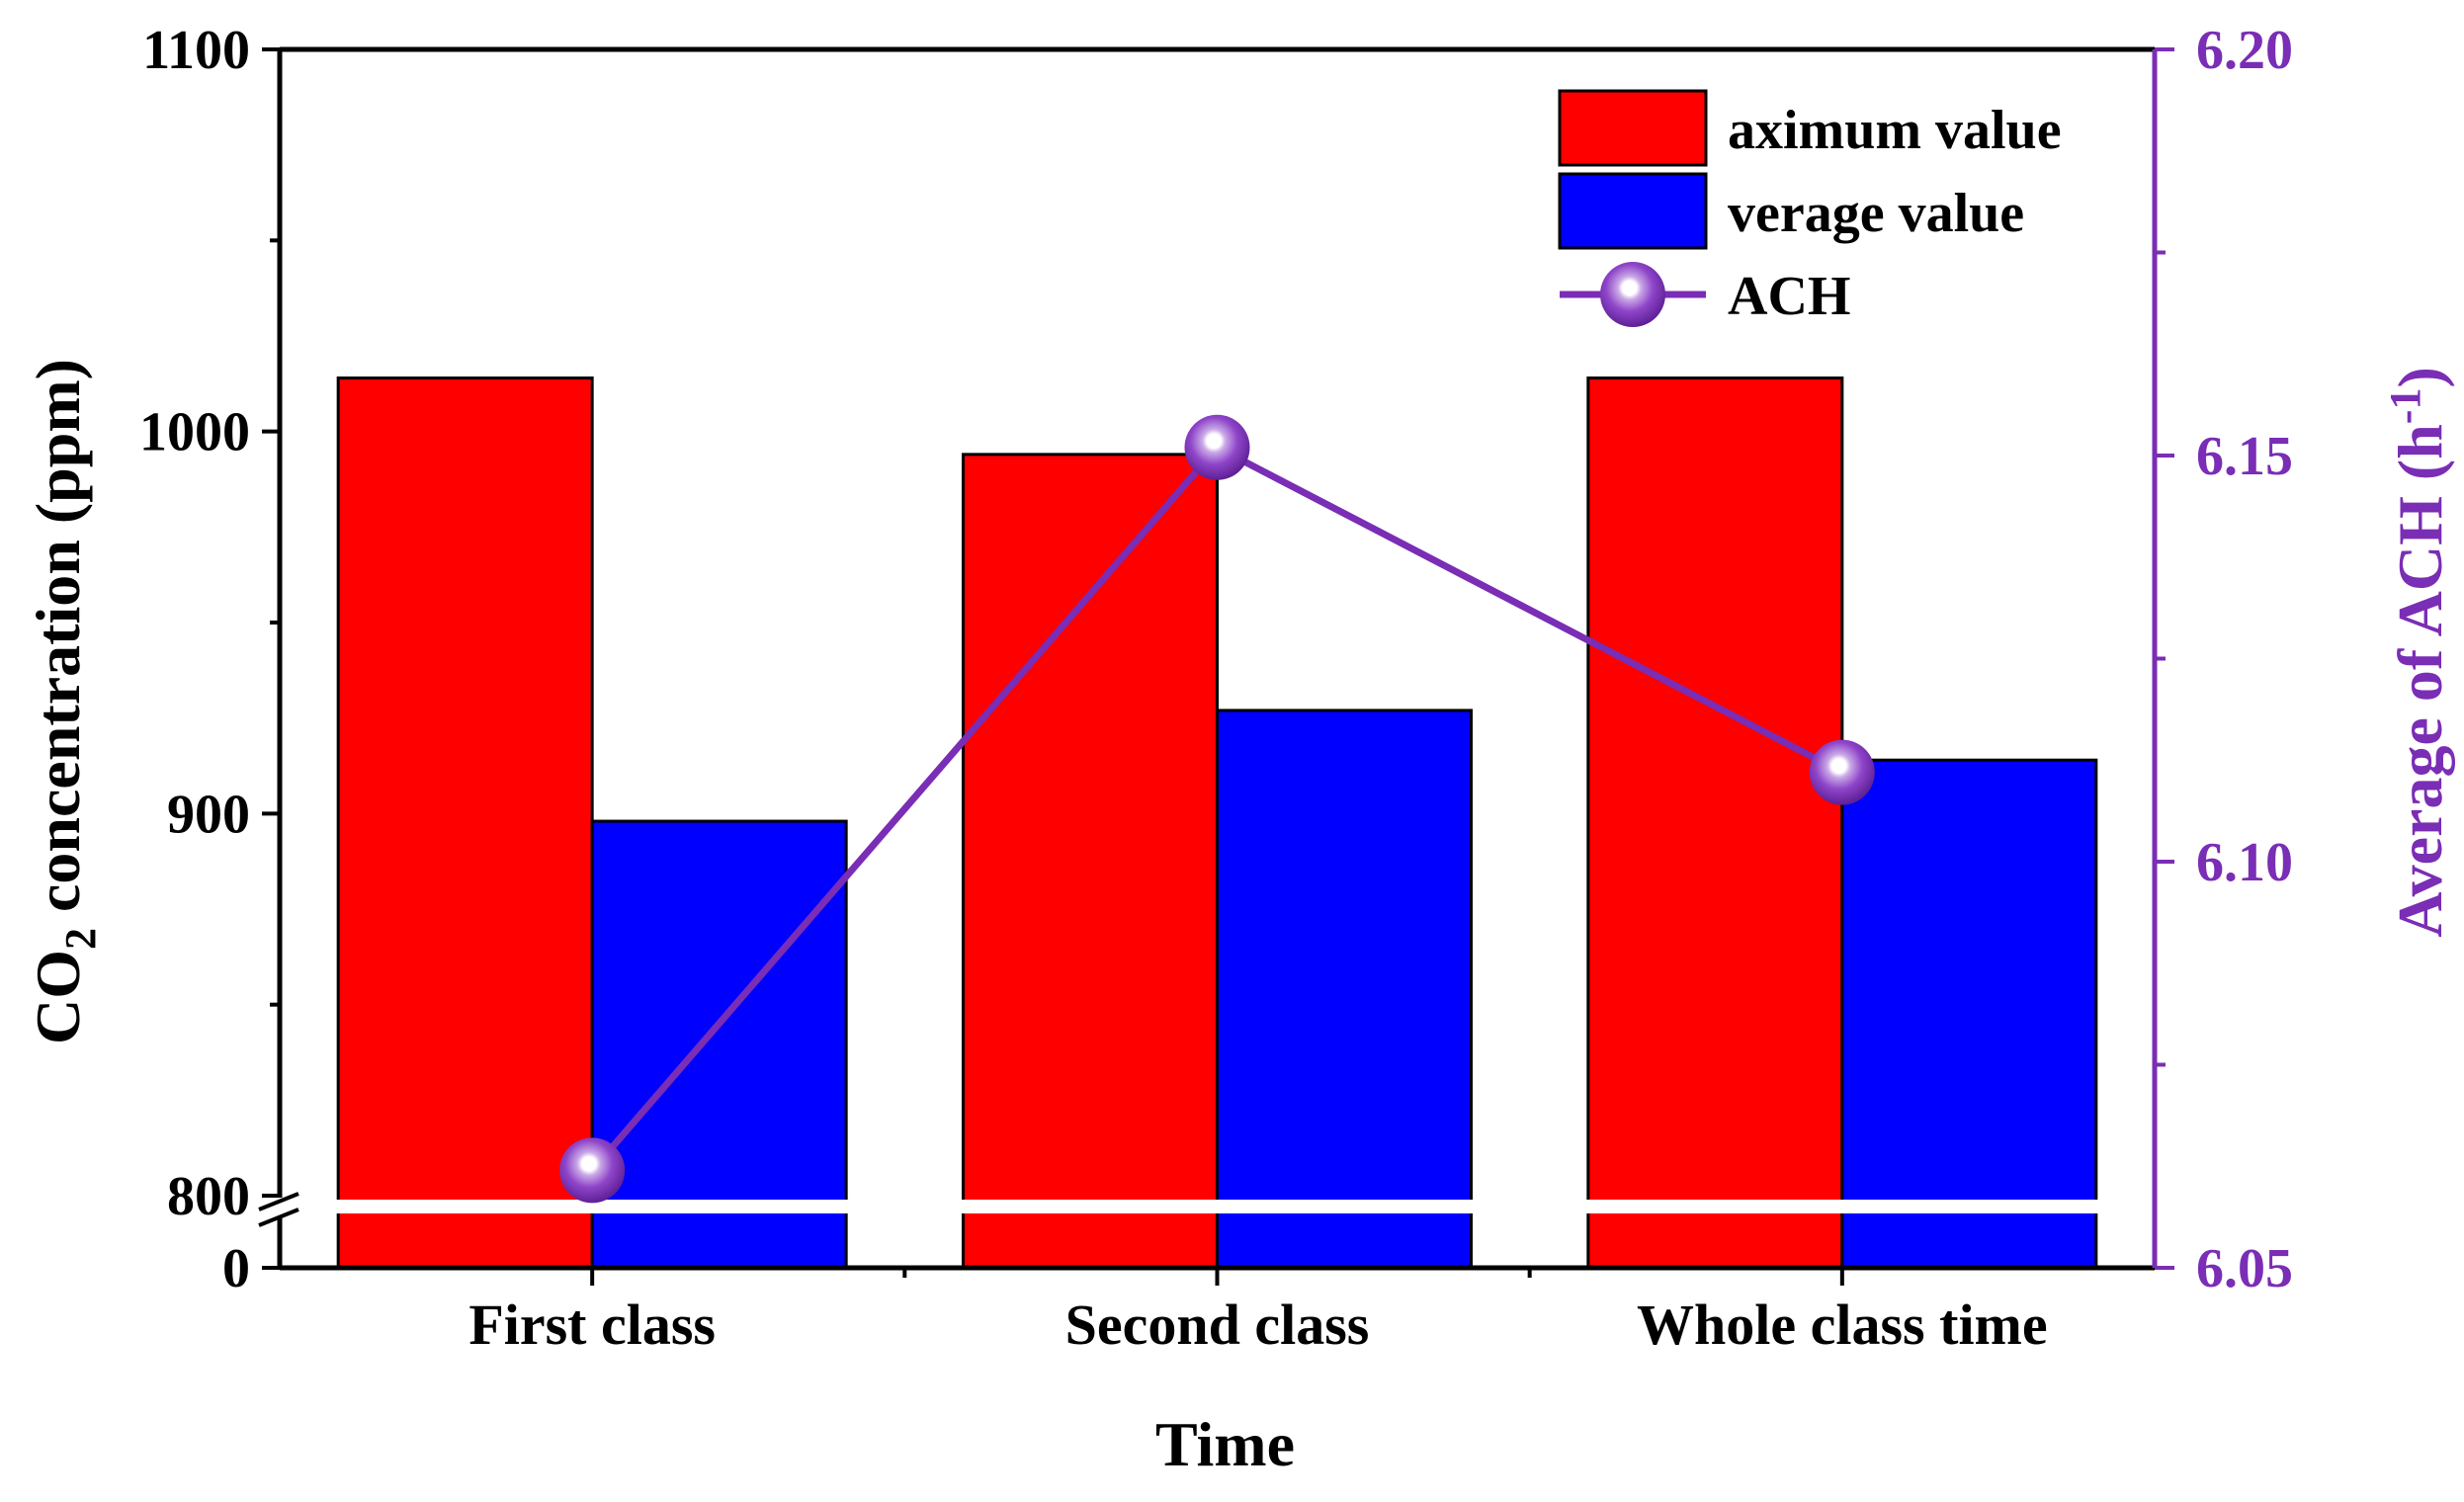  I want to click on axis-break-gap, so click(1193, 1206).